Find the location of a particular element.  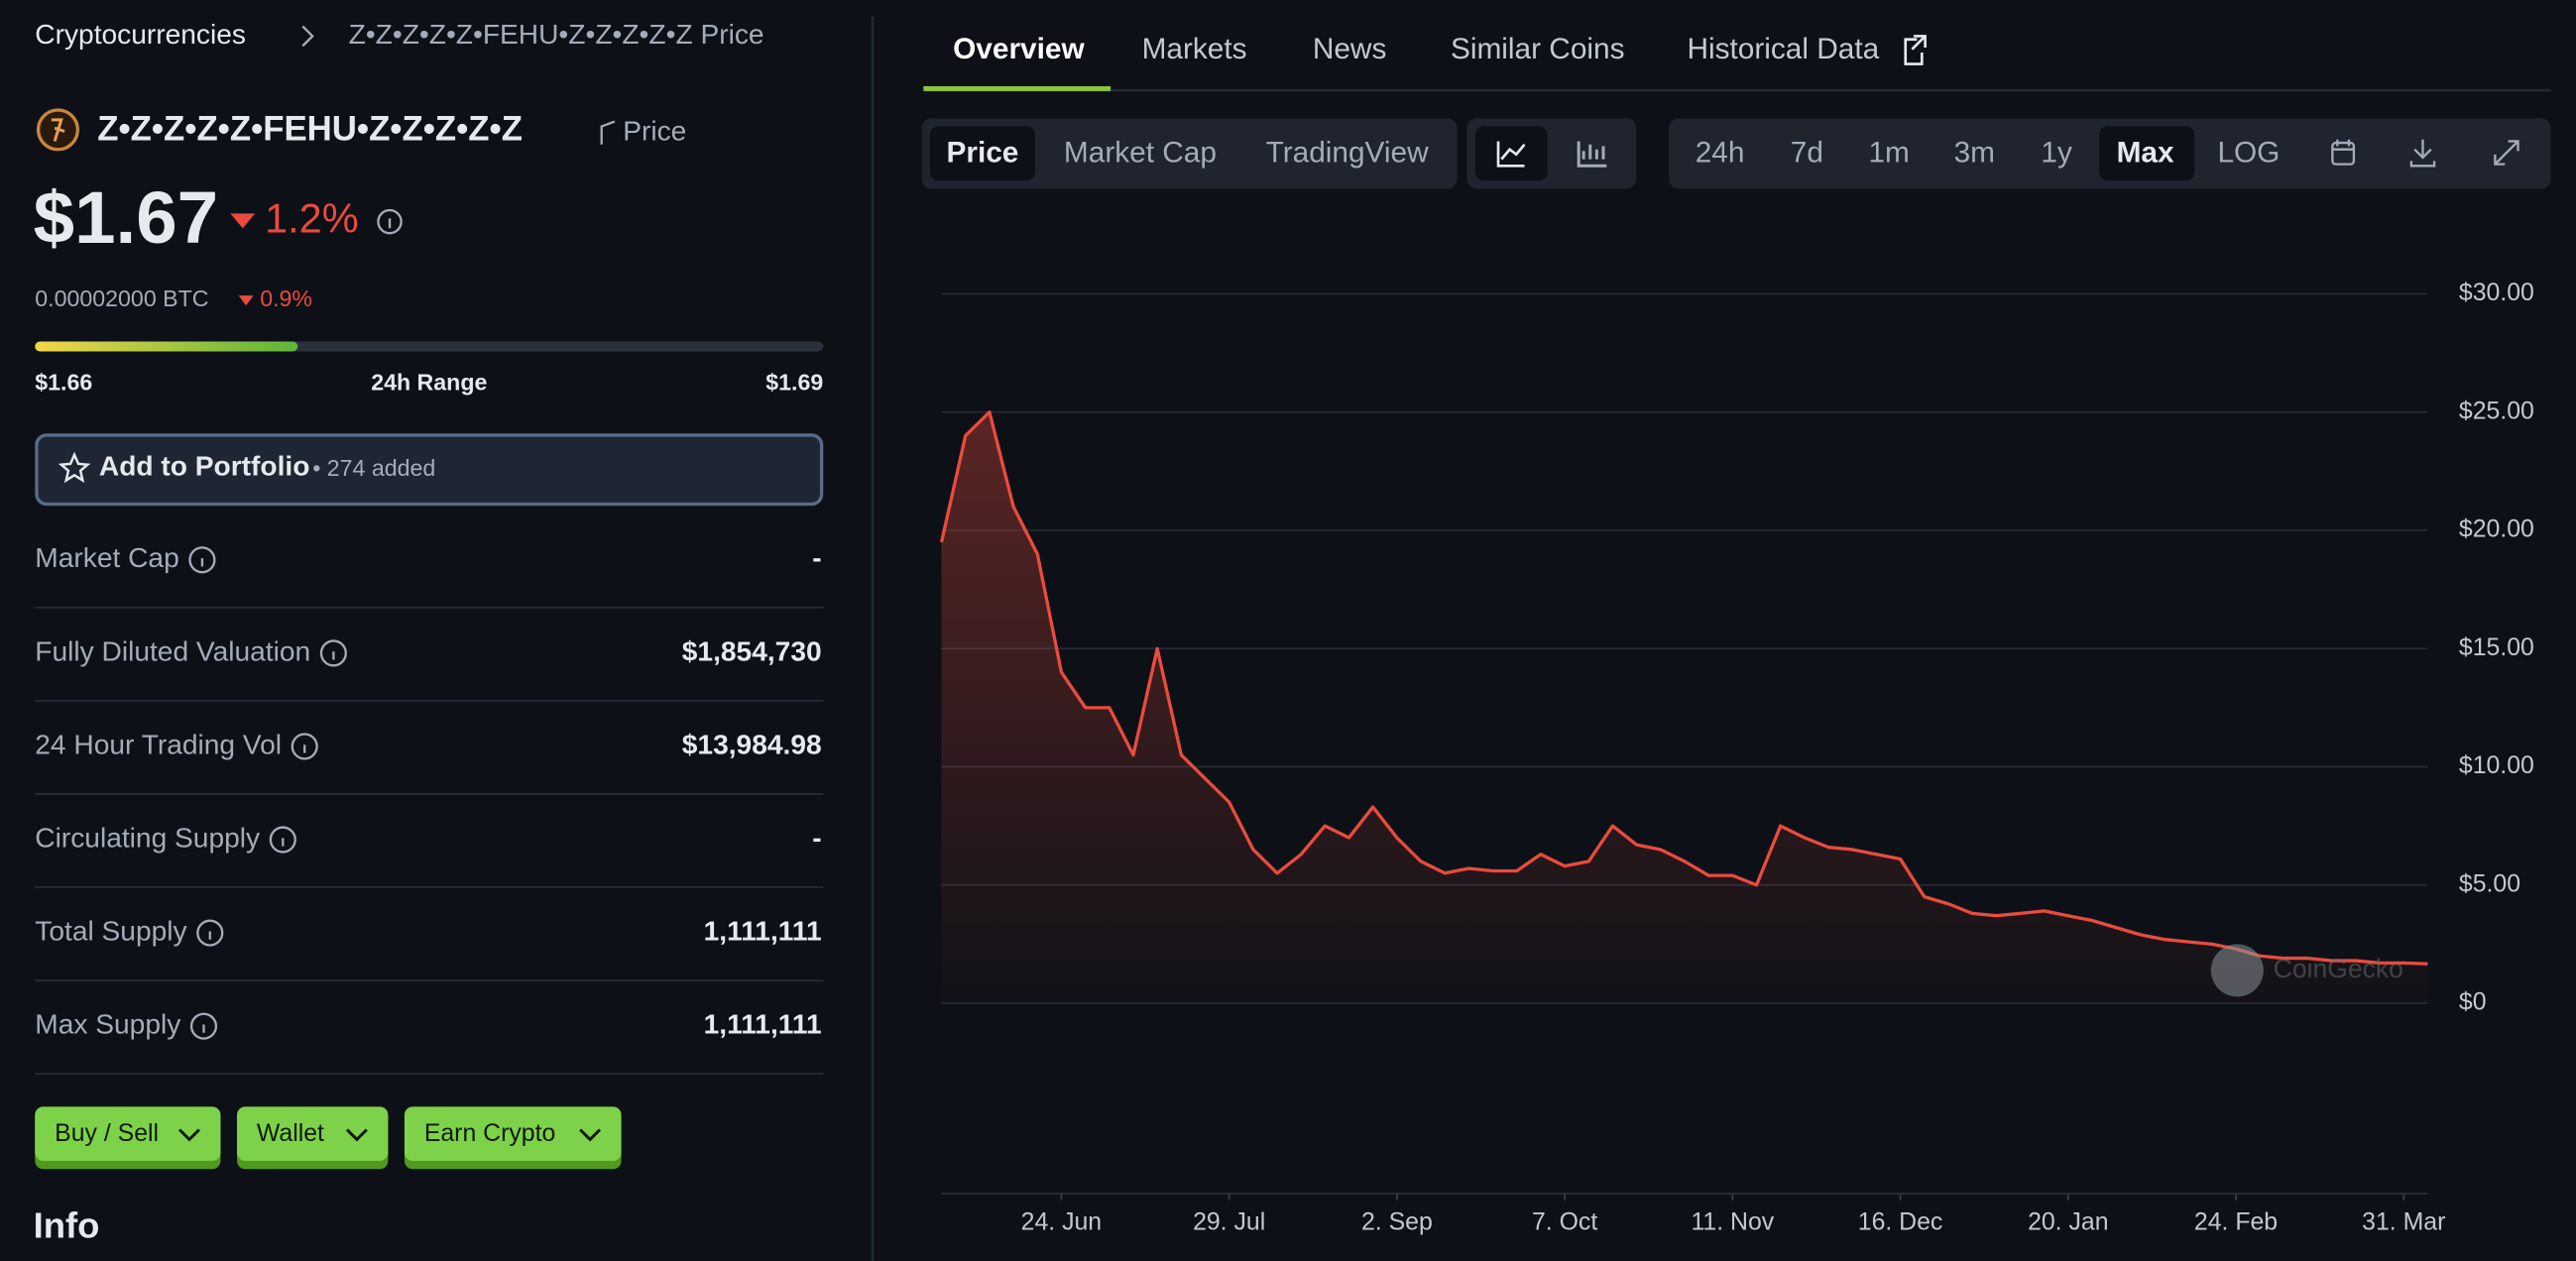

tab: News is located at coordinates (1350, 49).